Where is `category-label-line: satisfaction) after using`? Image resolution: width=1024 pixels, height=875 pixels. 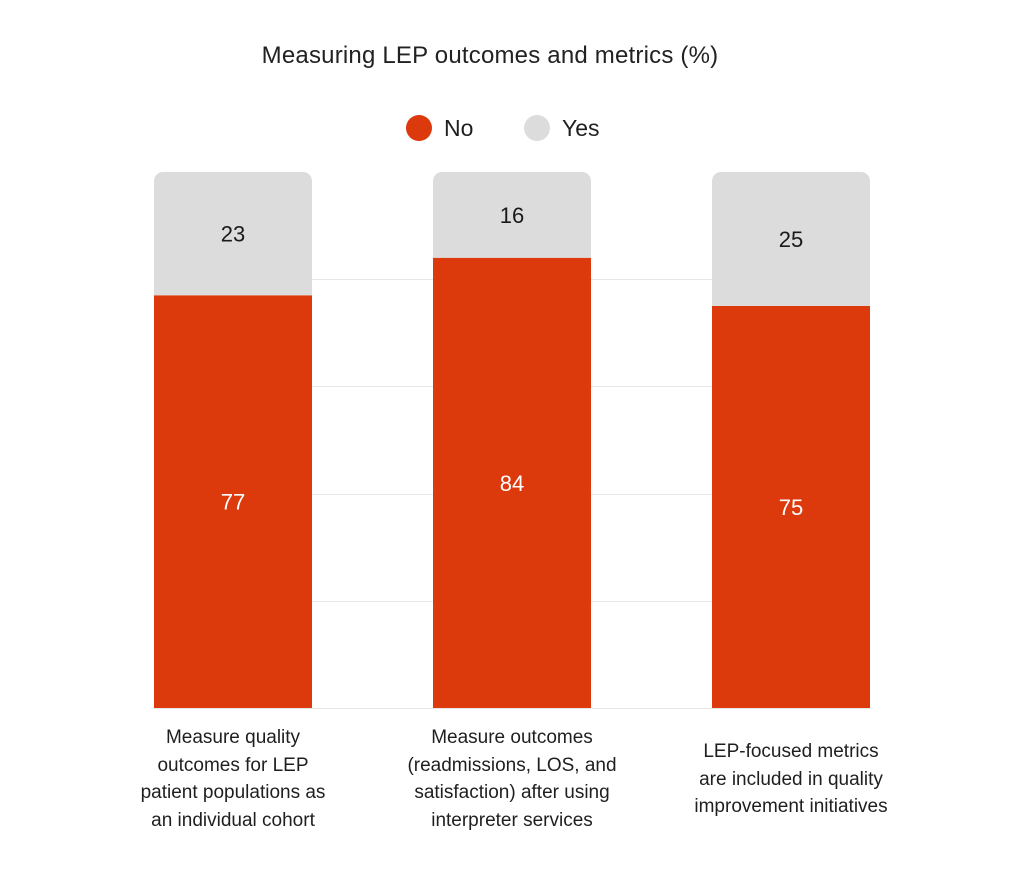 category-label-line: satisfaction) after using is located at coordinates (512, 792).